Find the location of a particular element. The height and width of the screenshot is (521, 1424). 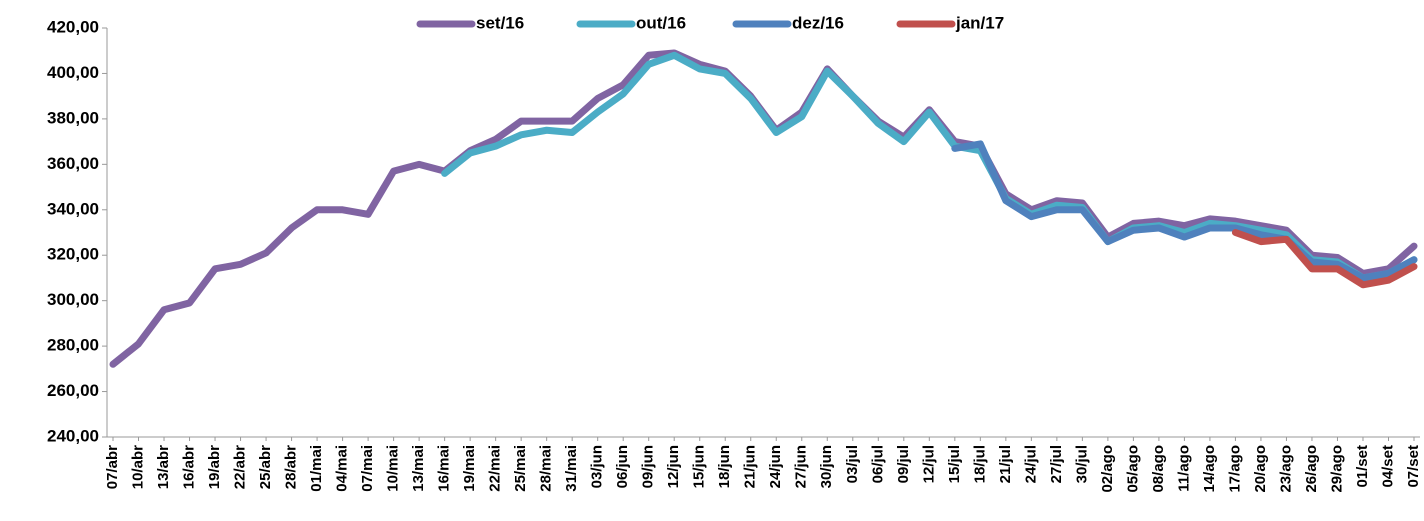

y-tick-label: 300,00 is located at coordinates (73, 299).